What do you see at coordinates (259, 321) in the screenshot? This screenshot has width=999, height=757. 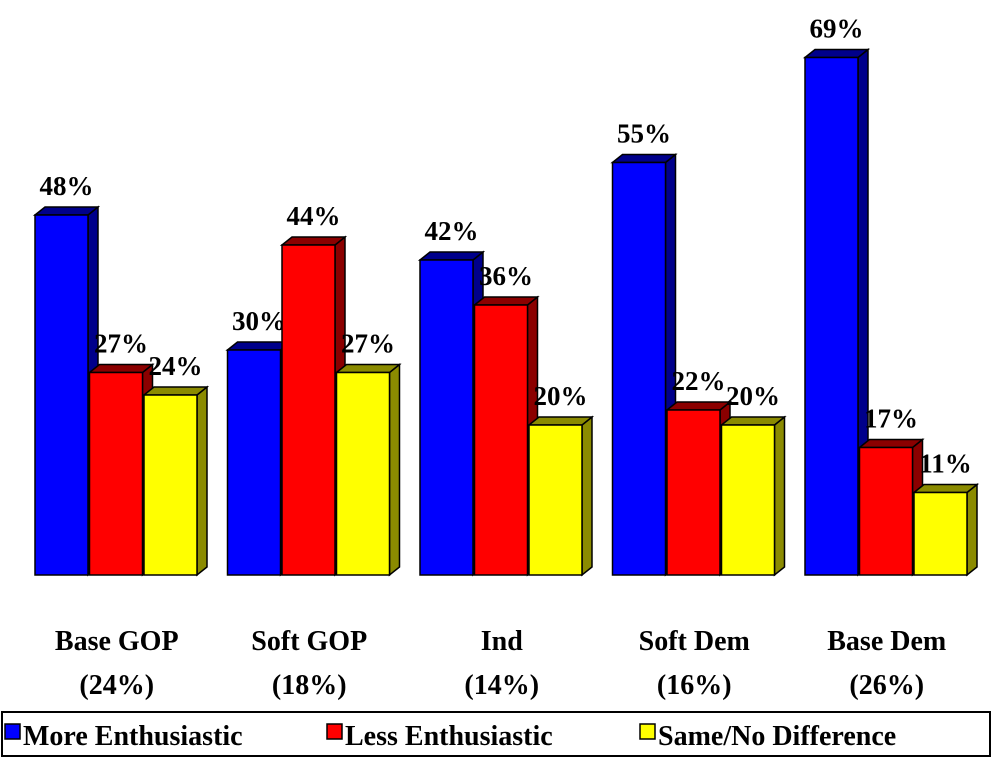 I see `data-label: 30%` at bounding box center [259, 321].